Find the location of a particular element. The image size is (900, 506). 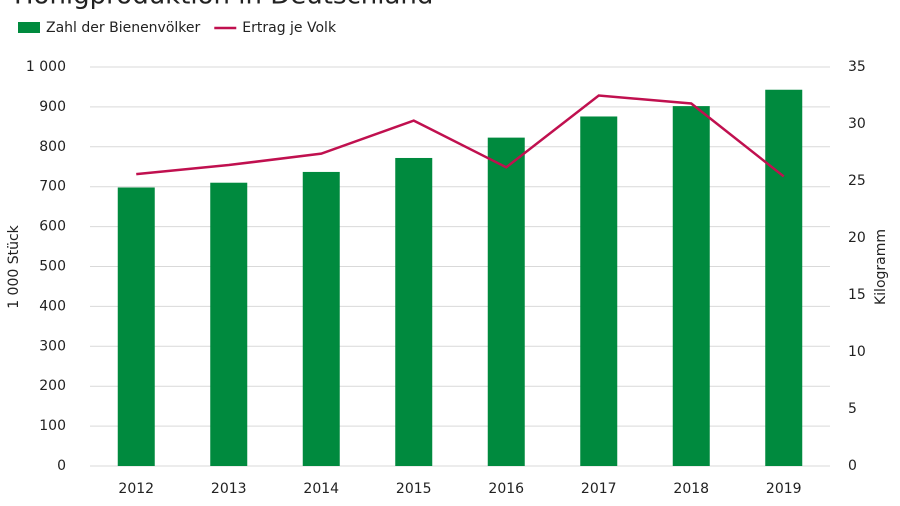

x-tick-label: 2017 is located at coordinates (599, 489).